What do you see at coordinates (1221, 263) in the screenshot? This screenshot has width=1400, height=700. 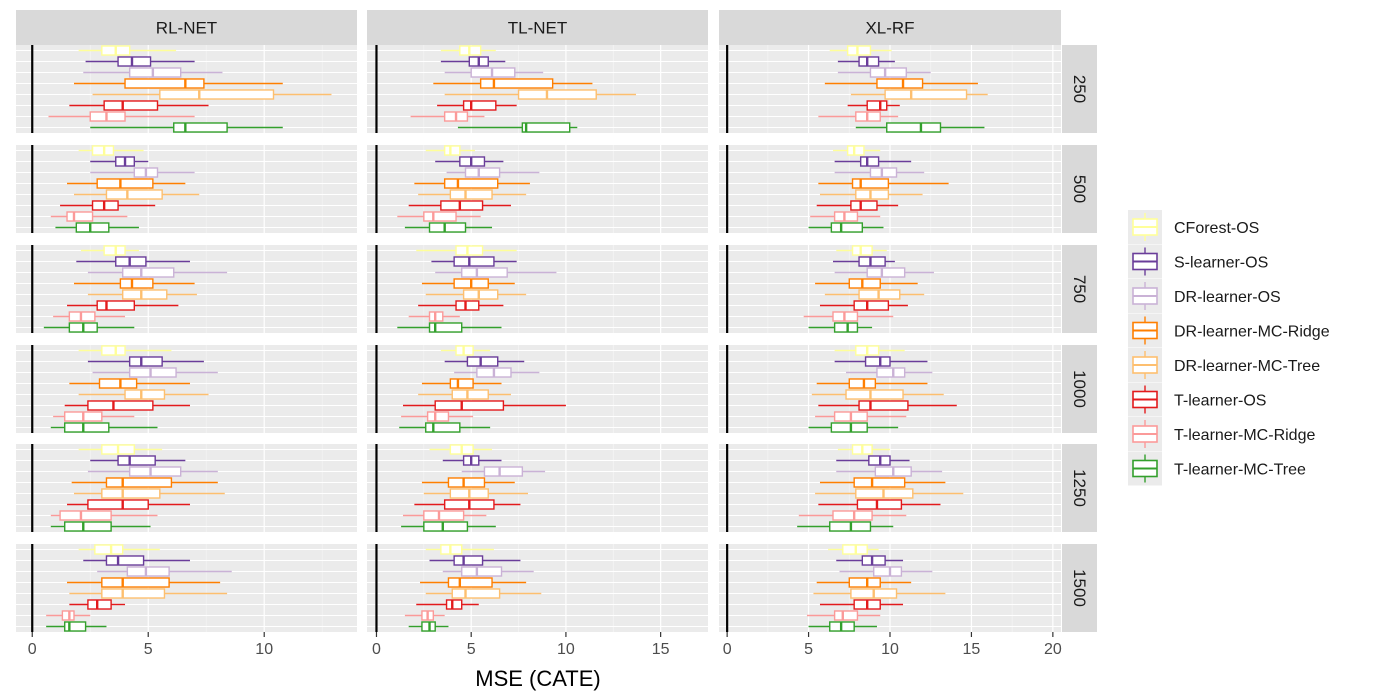 I see `legend-label: S-learner-OS` at bounding box center [1221, 263].